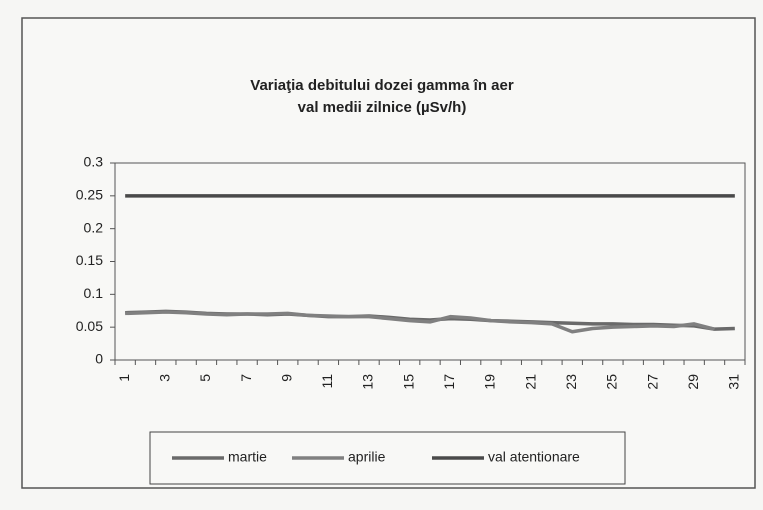 The height and width of the screenshot is (510, 763). I want to click on y-tick-label: 0.25, so click(89, 195).